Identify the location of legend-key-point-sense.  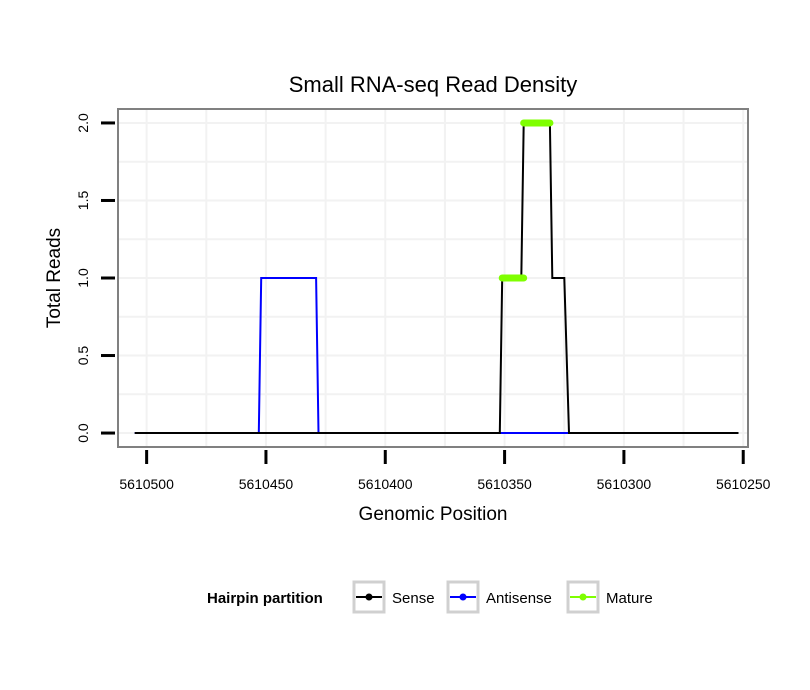
(369, 597).